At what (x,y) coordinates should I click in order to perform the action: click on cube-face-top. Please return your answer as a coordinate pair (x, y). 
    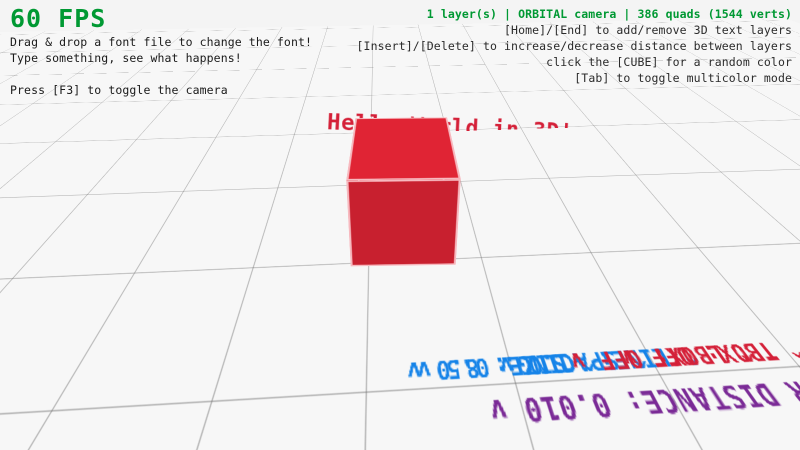
    Looking at the image, I should click on (403, 149).